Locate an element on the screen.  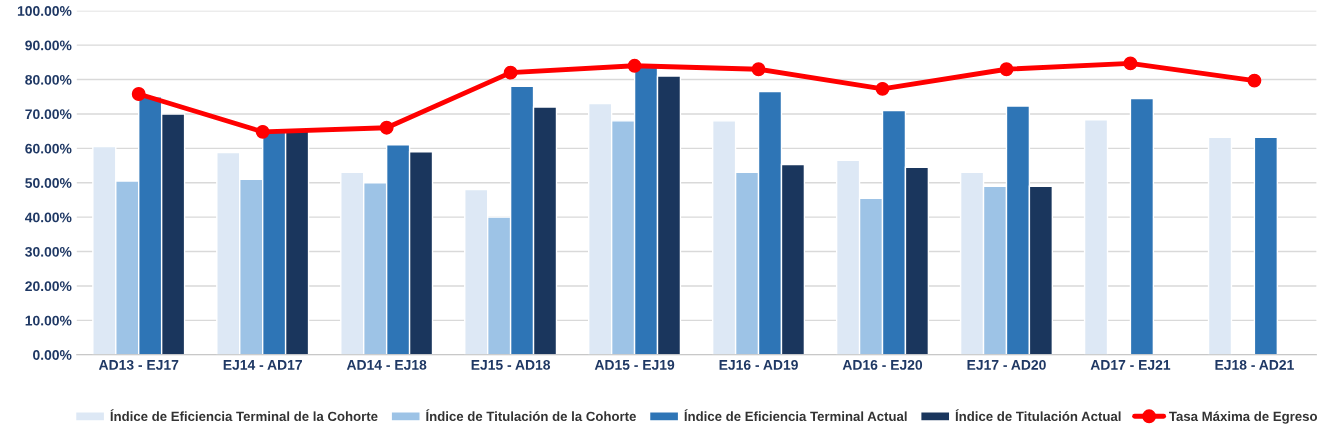
y-tick-label: 50.00% is located at coordinates (48, 183).